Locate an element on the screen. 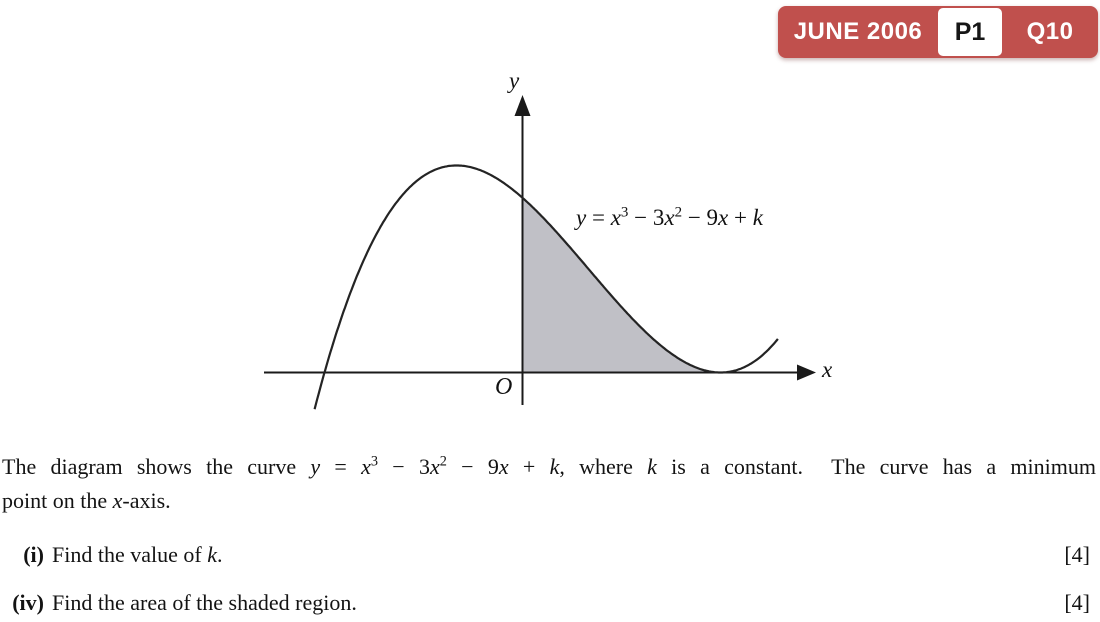  origin-label: O is located at coordinates (504, 387).